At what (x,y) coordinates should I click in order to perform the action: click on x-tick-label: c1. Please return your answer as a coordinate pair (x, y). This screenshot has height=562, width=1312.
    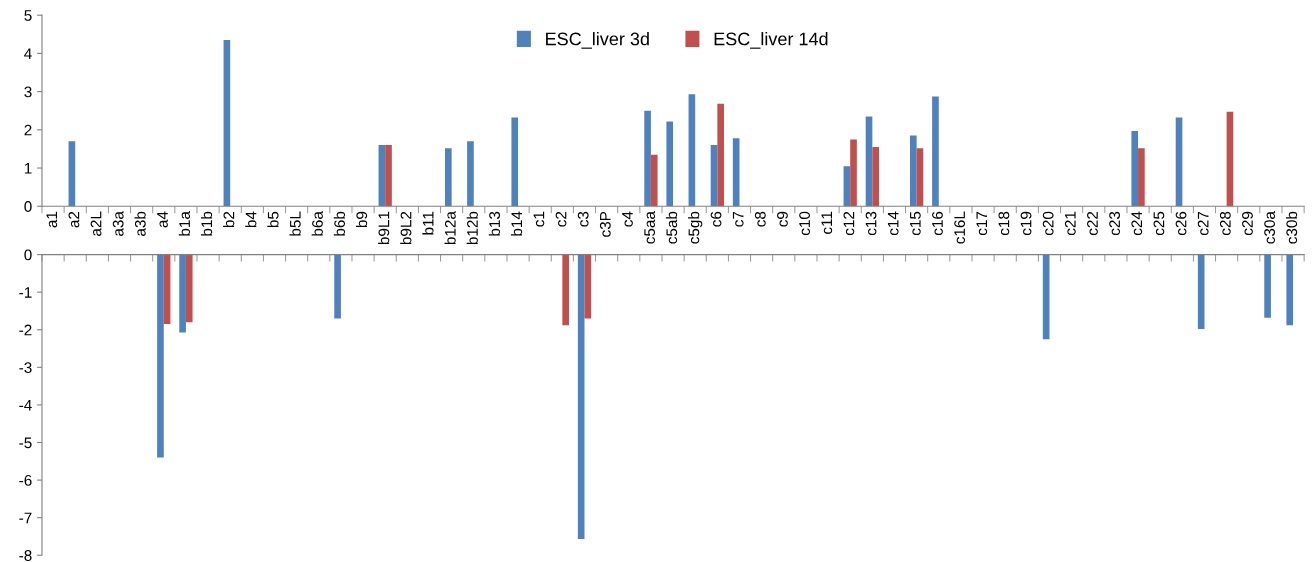
    Looking at the image, I should click on (539, 219).